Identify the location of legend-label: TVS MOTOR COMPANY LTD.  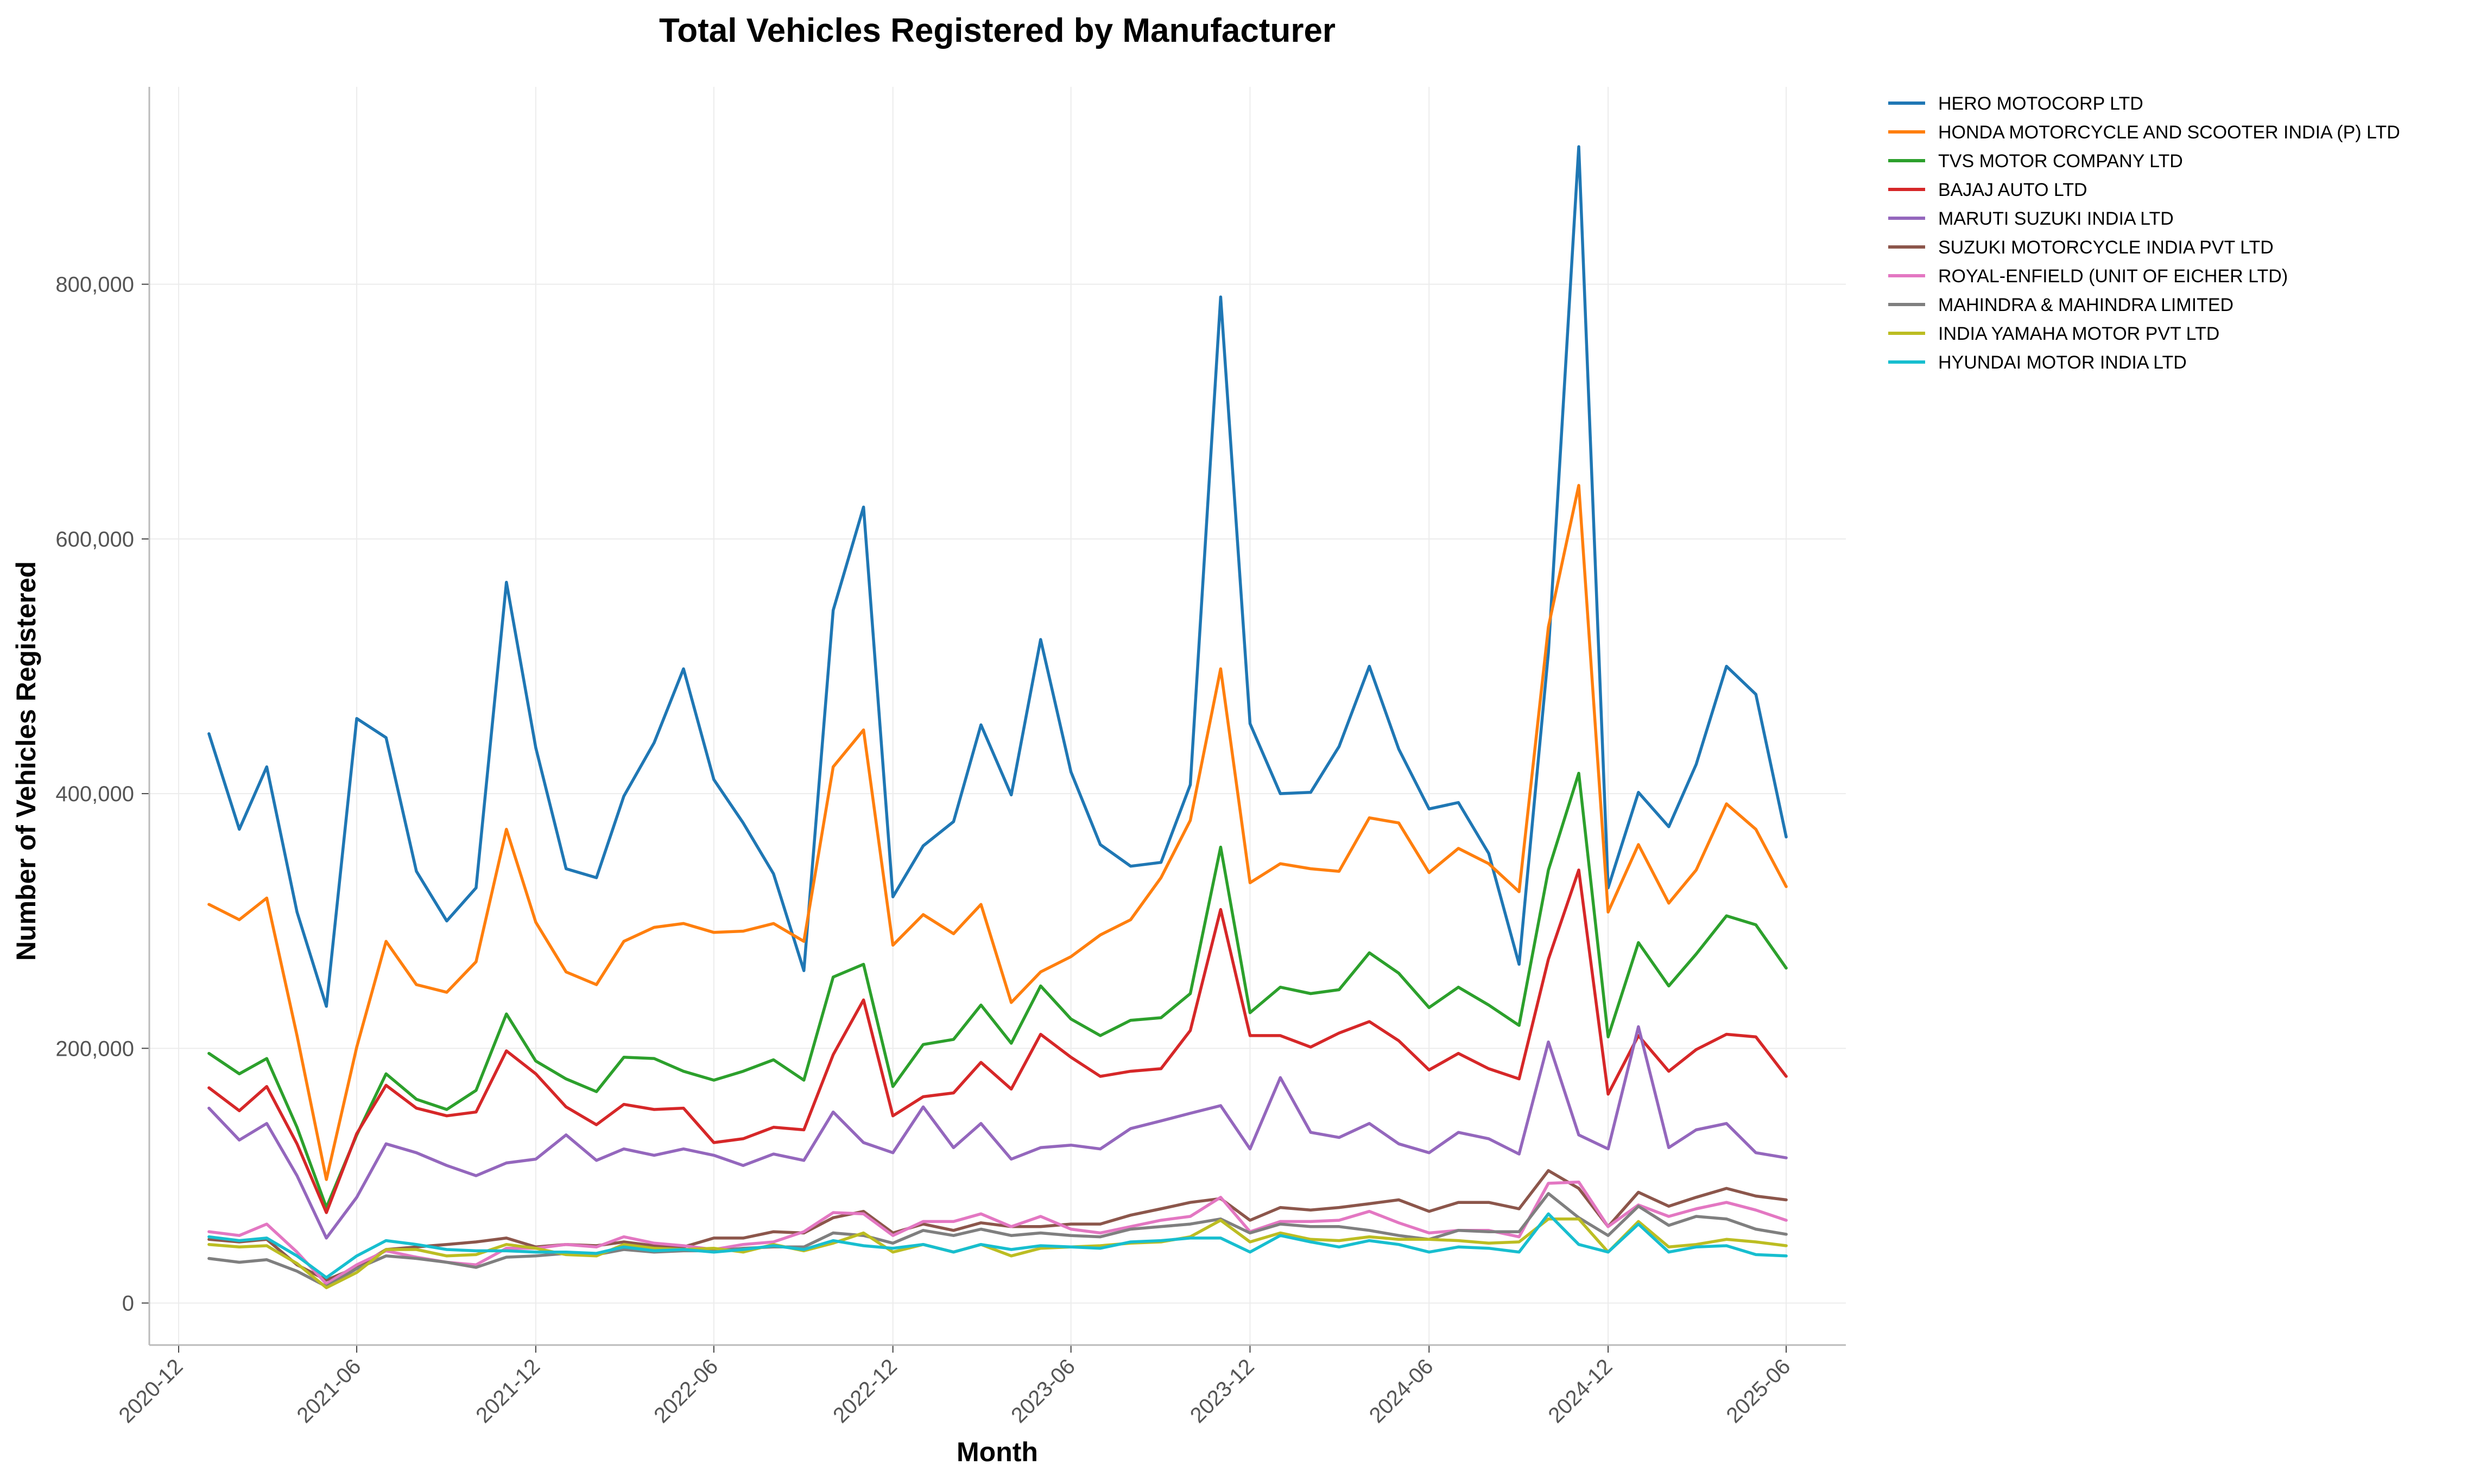
(2060, 161).